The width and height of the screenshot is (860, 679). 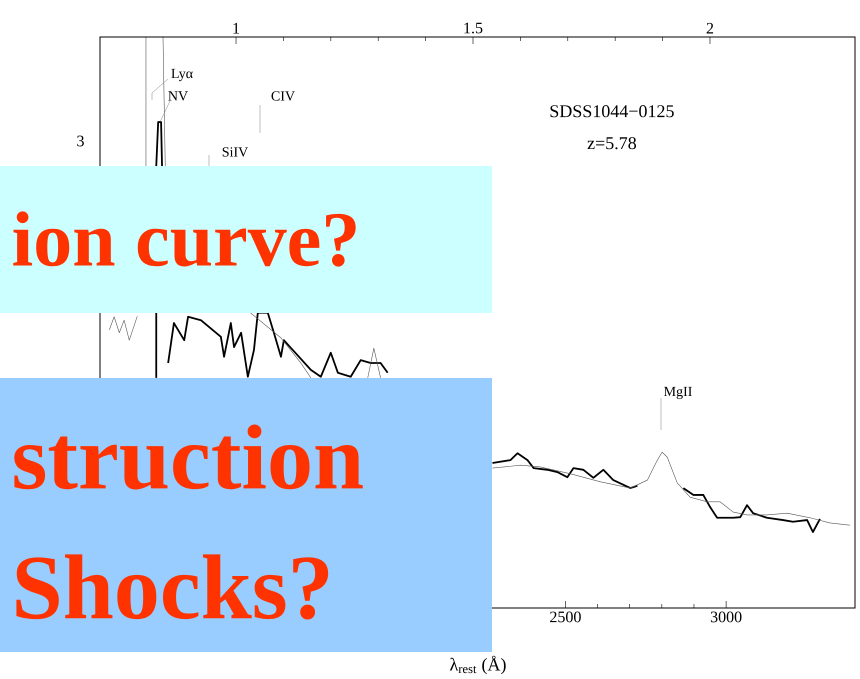 I want to click on x-tick-label: 2500, so click(x=565, y=617).